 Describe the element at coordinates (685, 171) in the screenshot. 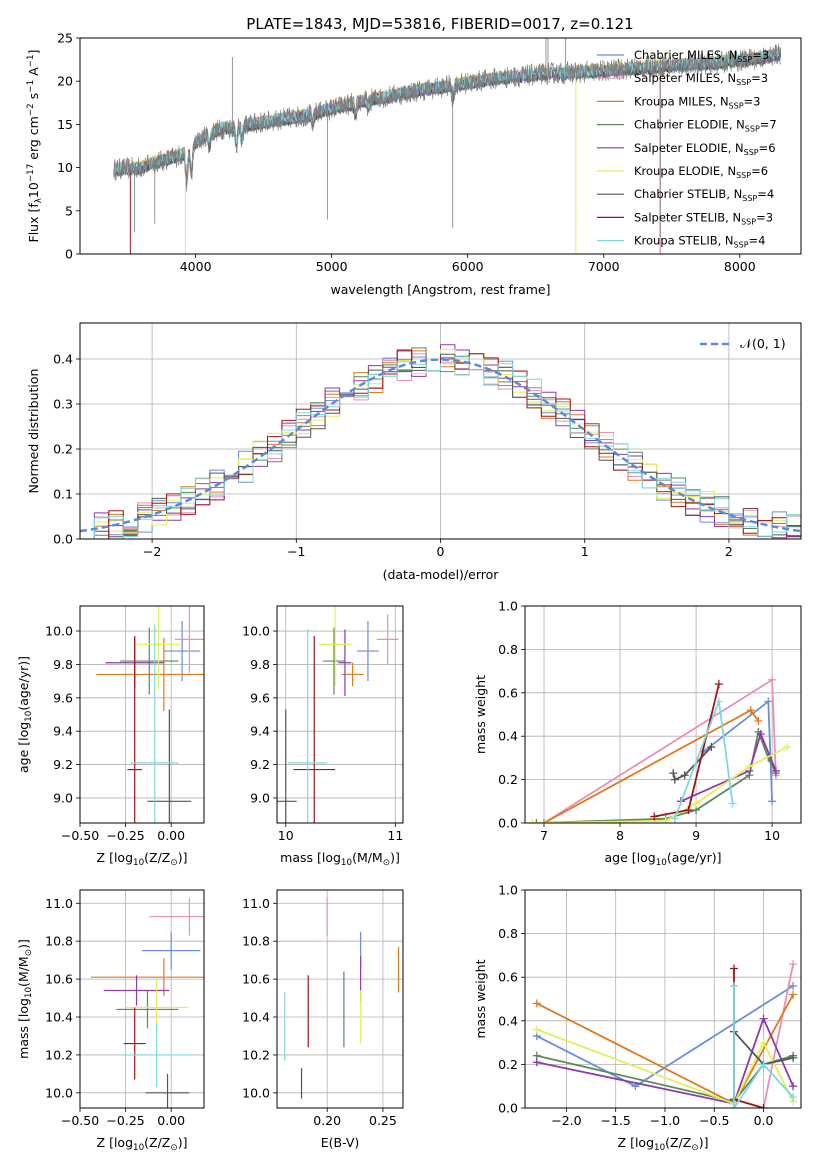

I see `legend-label: Kroupa ELODIE, N` at that location.